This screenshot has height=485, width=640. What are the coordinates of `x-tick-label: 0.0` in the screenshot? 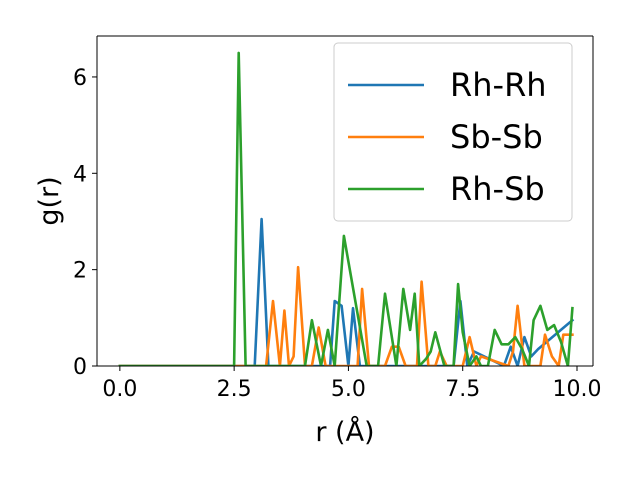 It's located at (119, 389).